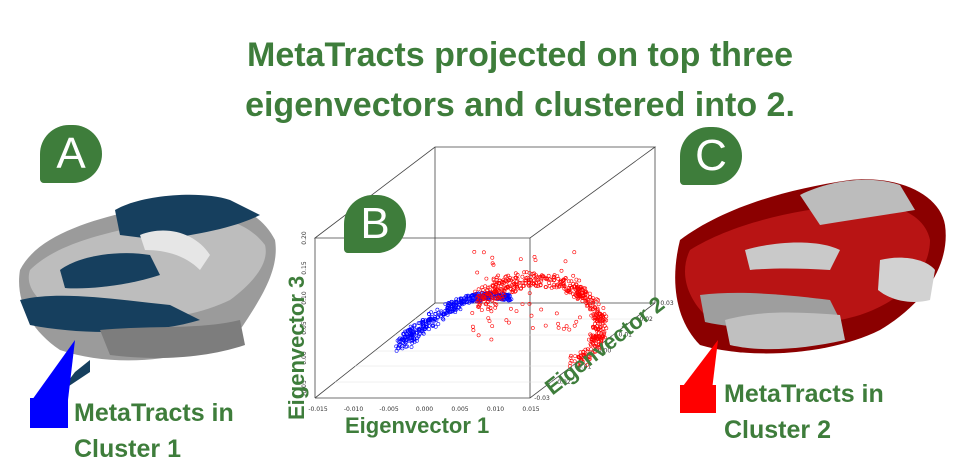 This screenshot has width=954, height=476. I want to click on z-tick-label: 0.15, so click(304, 268).